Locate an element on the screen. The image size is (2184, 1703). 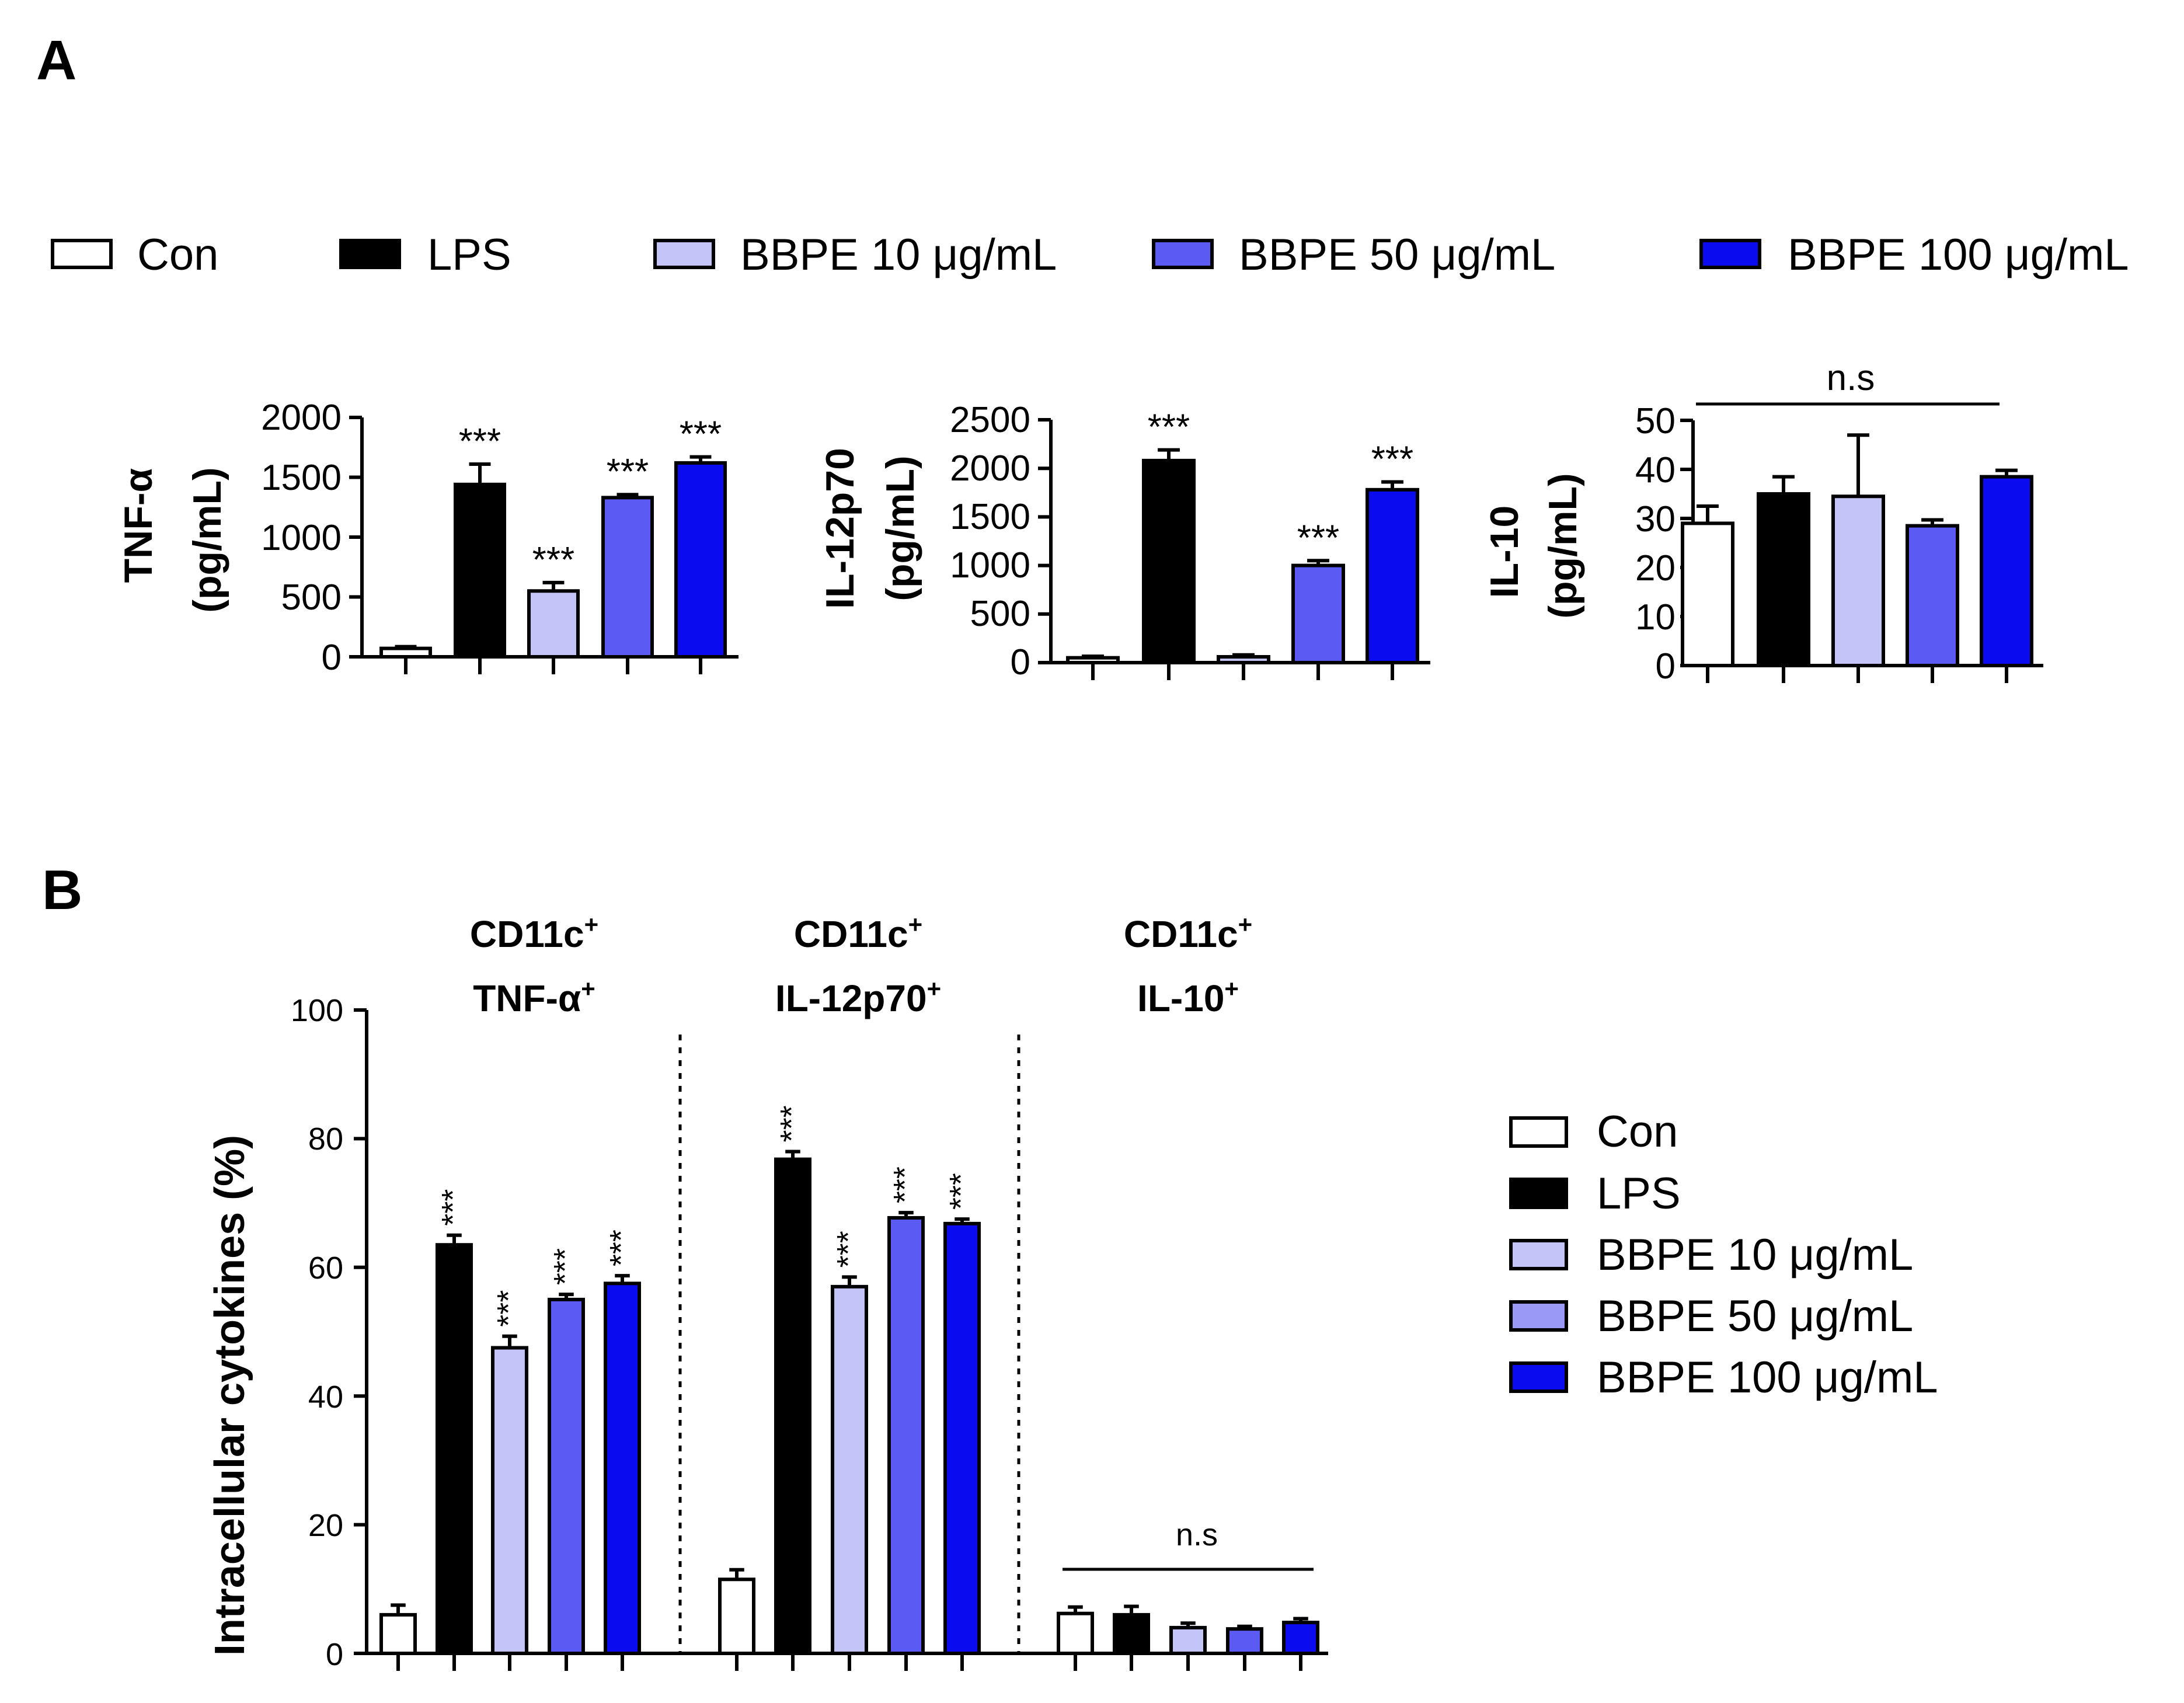
il12-tick-1500: 1500 is located at coordinates (990, 517).